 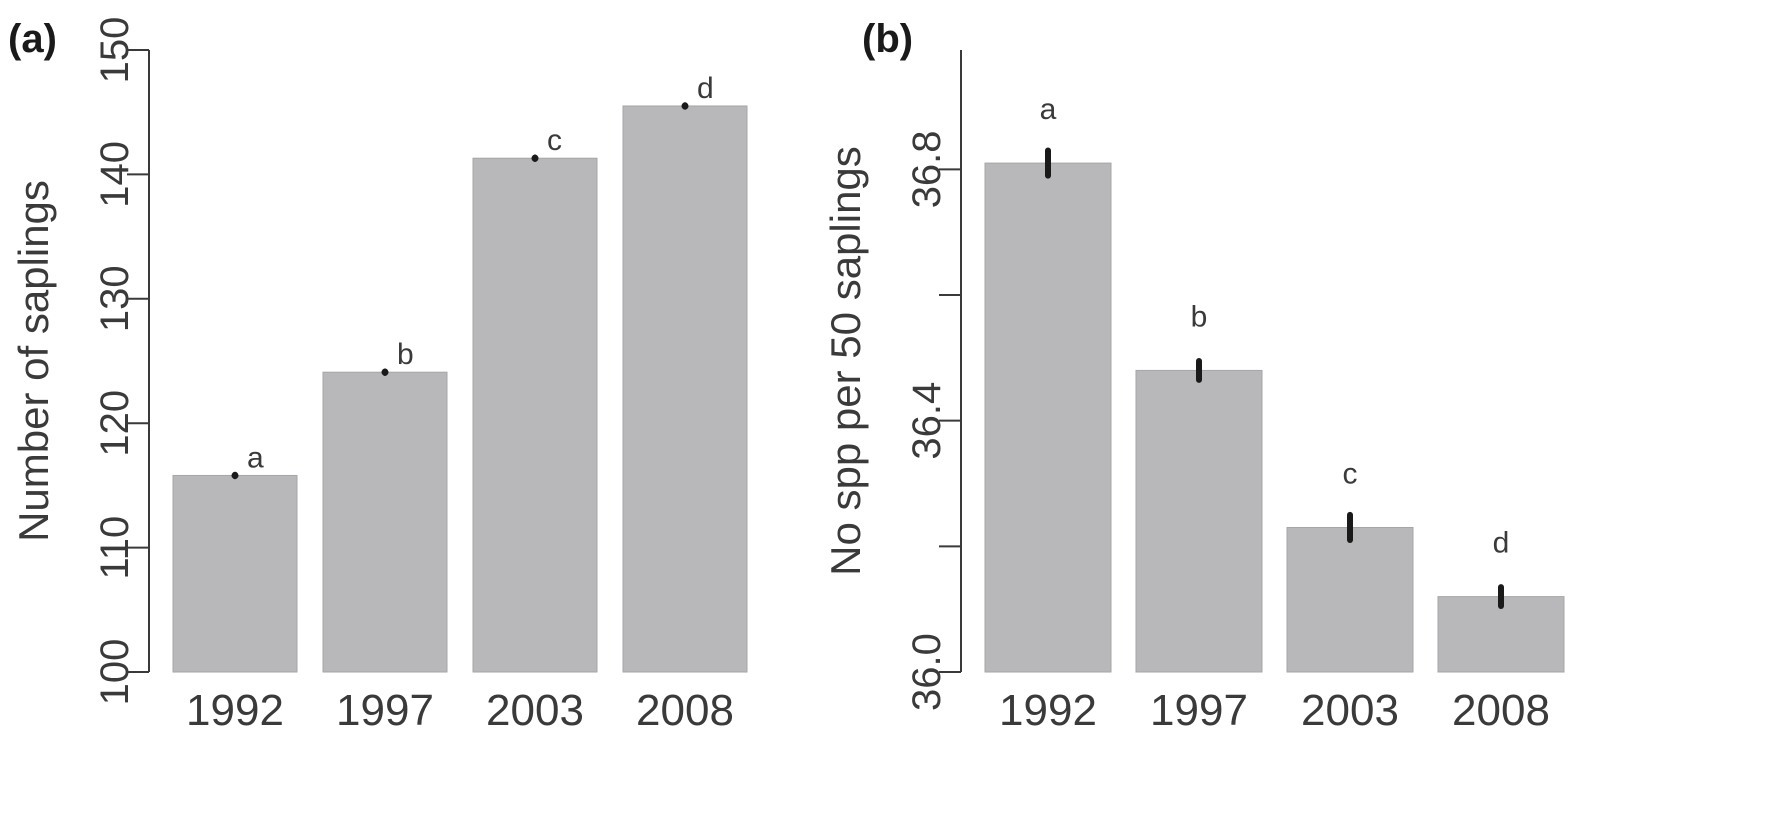 I want to click on y-tick-label: 150, so click(x=115, y=50).